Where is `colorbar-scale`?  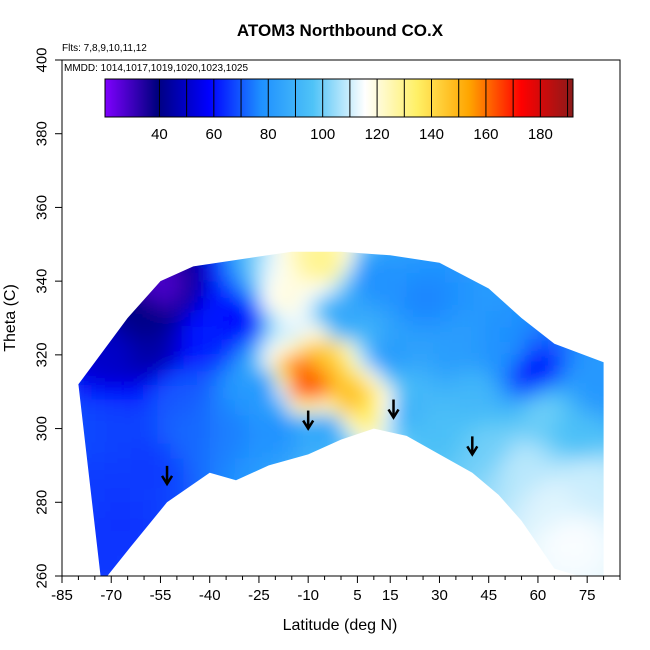 colorbar-scale is located at coordinates (339, 98).